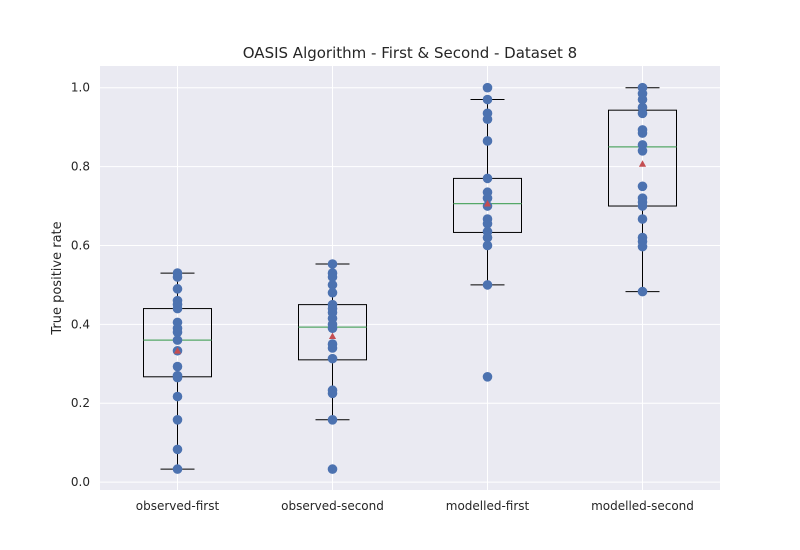 This screenshot has height=550, width=800. Describe the element at coordinates (80, 285) in the screenshot. I see `y-tick-labels: 0.0 0.2 0.4 0.6 0.8 1.0` at that location.